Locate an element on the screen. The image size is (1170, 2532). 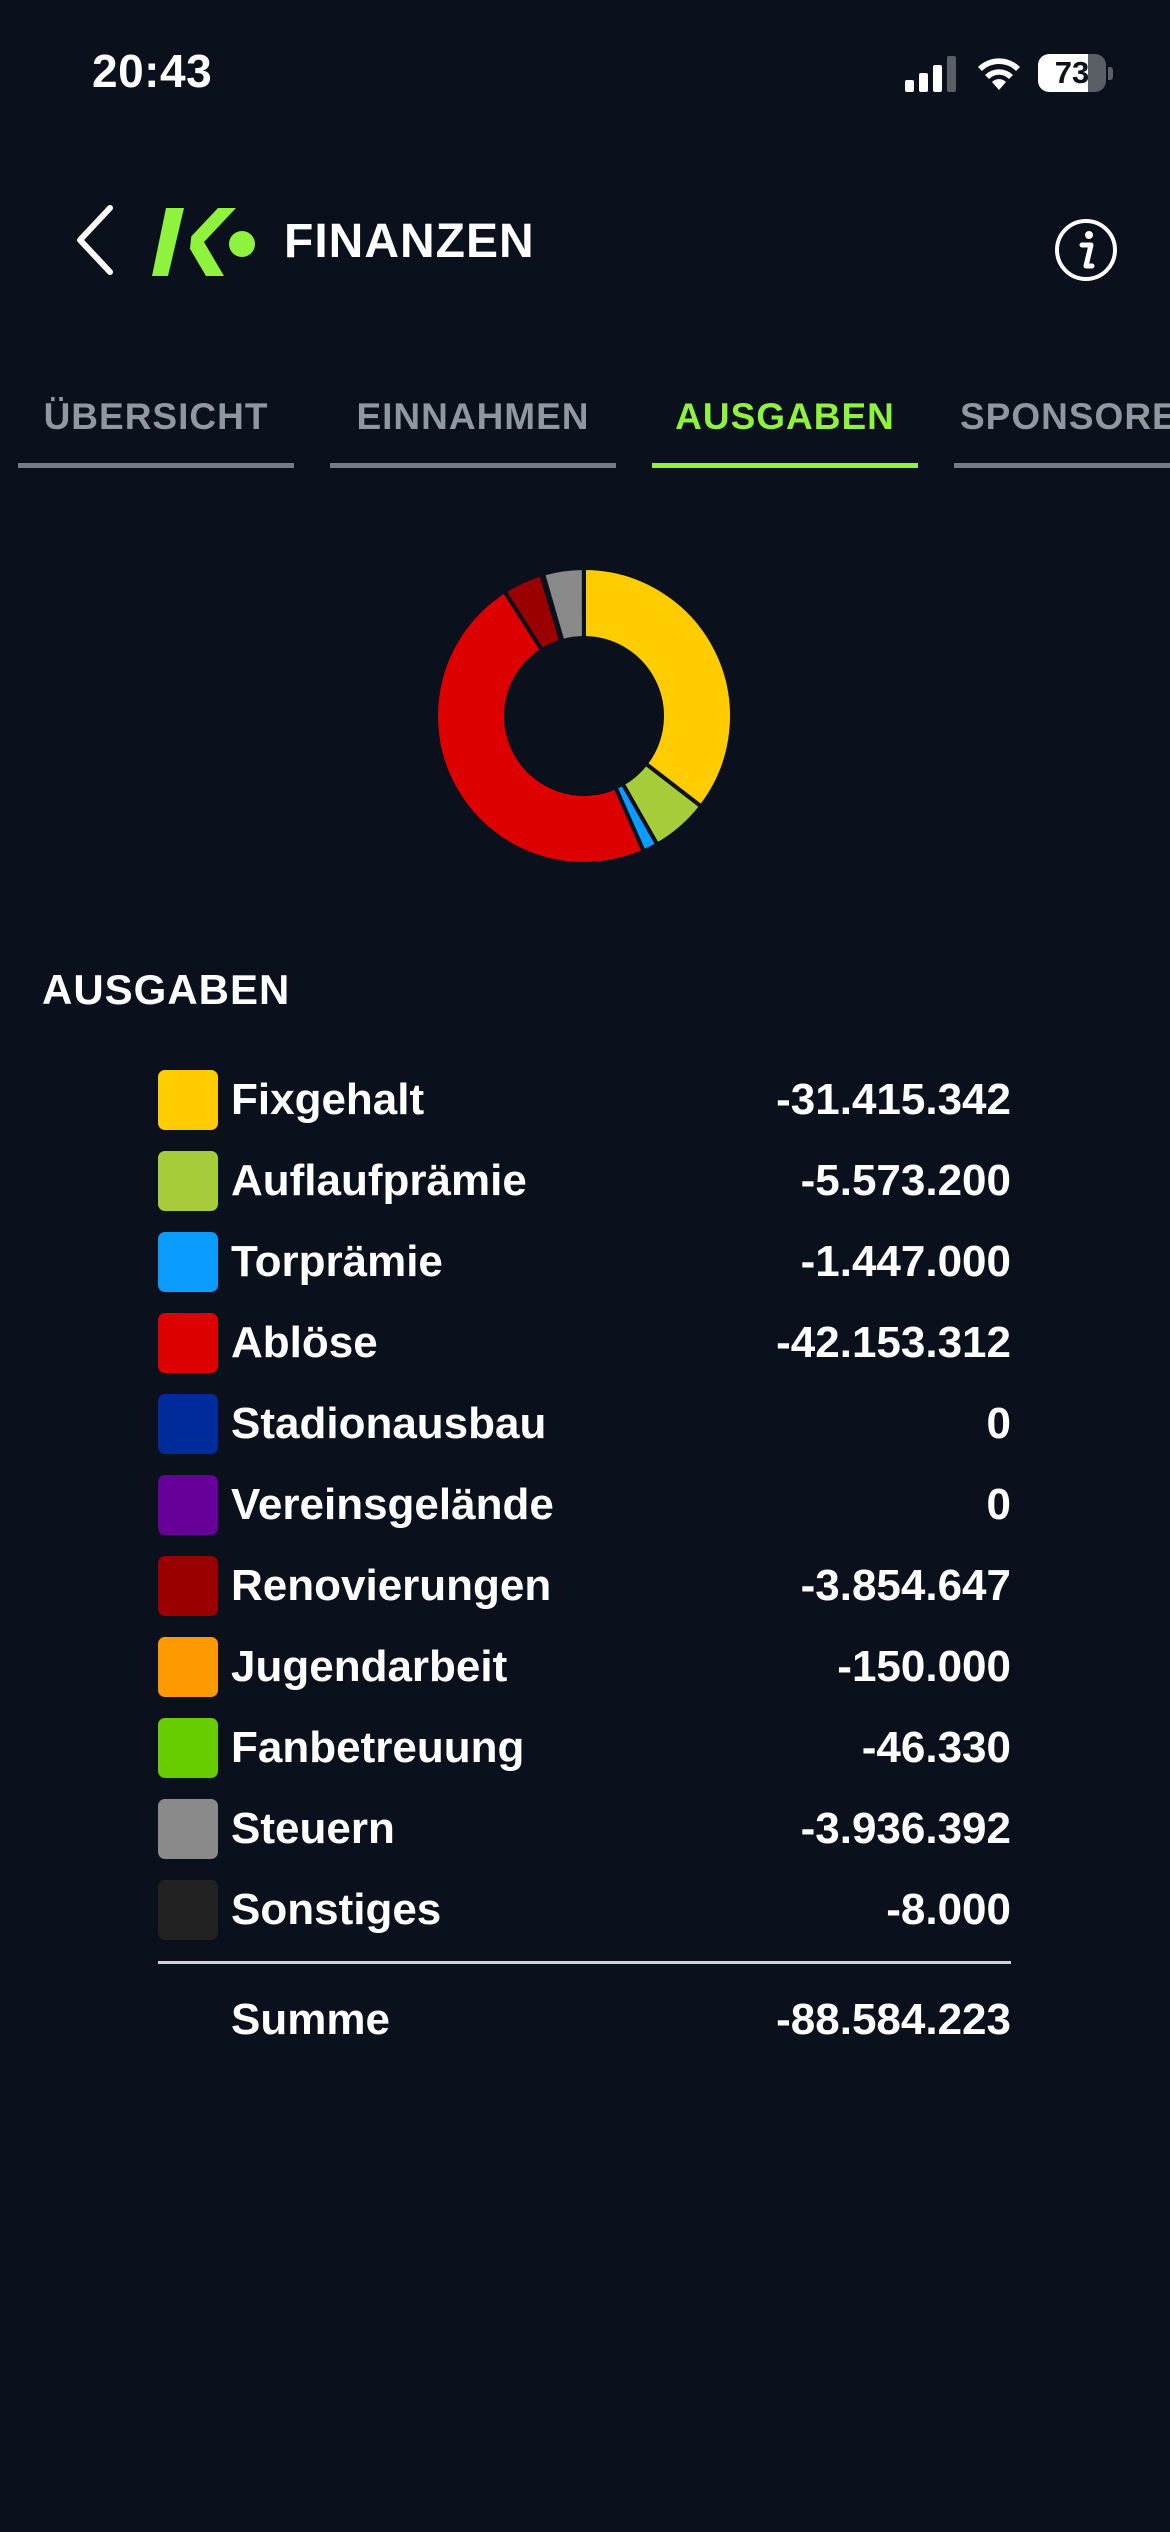
legend-value: -46.330 is located at coordinates (936, 1747).